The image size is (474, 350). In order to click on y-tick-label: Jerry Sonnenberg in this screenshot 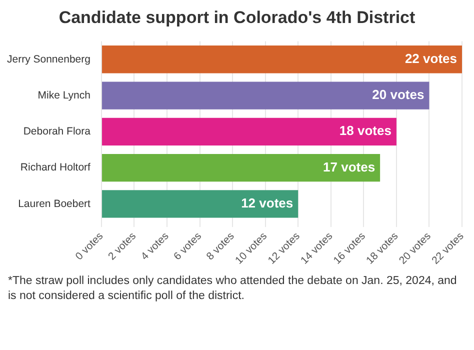, I will do `click(49, 59)`.